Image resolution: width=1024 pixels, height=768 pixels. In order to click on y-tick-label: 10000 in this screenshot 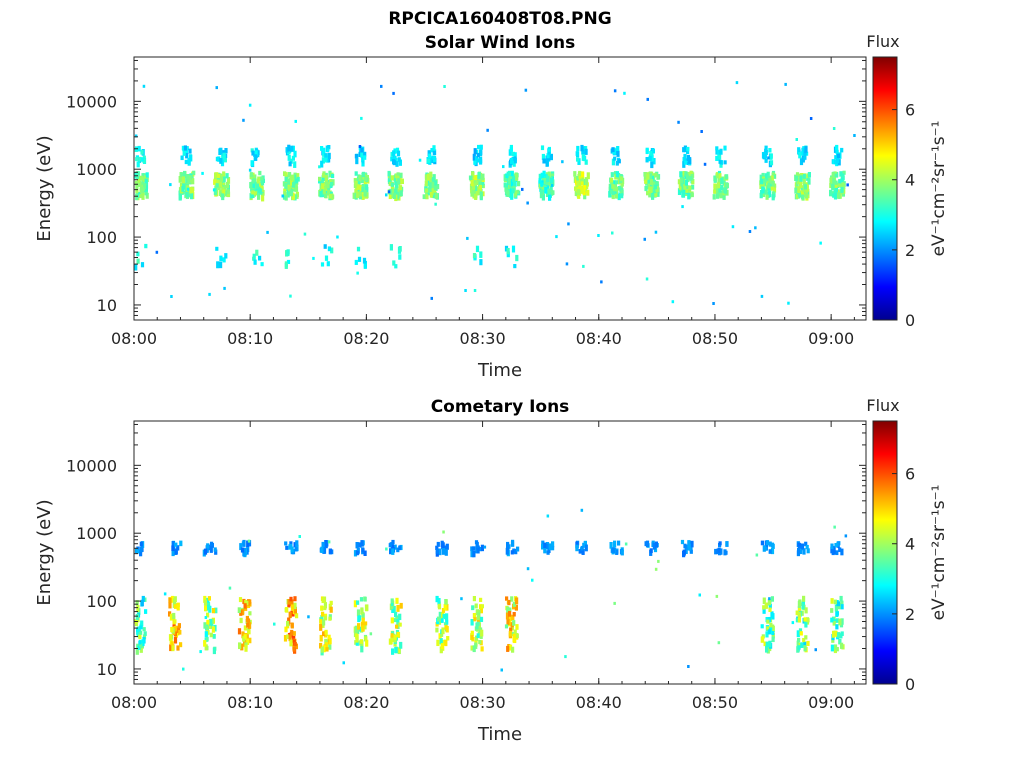, I will do `click(91, 465)`.